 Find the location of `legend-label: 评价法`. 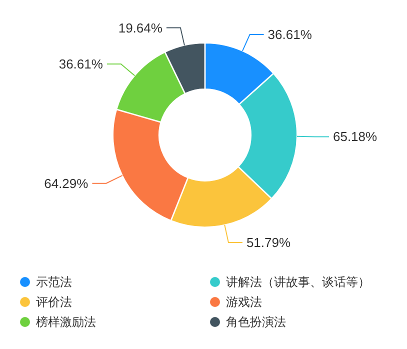

legend-label: 评价法 is located at coordinates (54, 302).